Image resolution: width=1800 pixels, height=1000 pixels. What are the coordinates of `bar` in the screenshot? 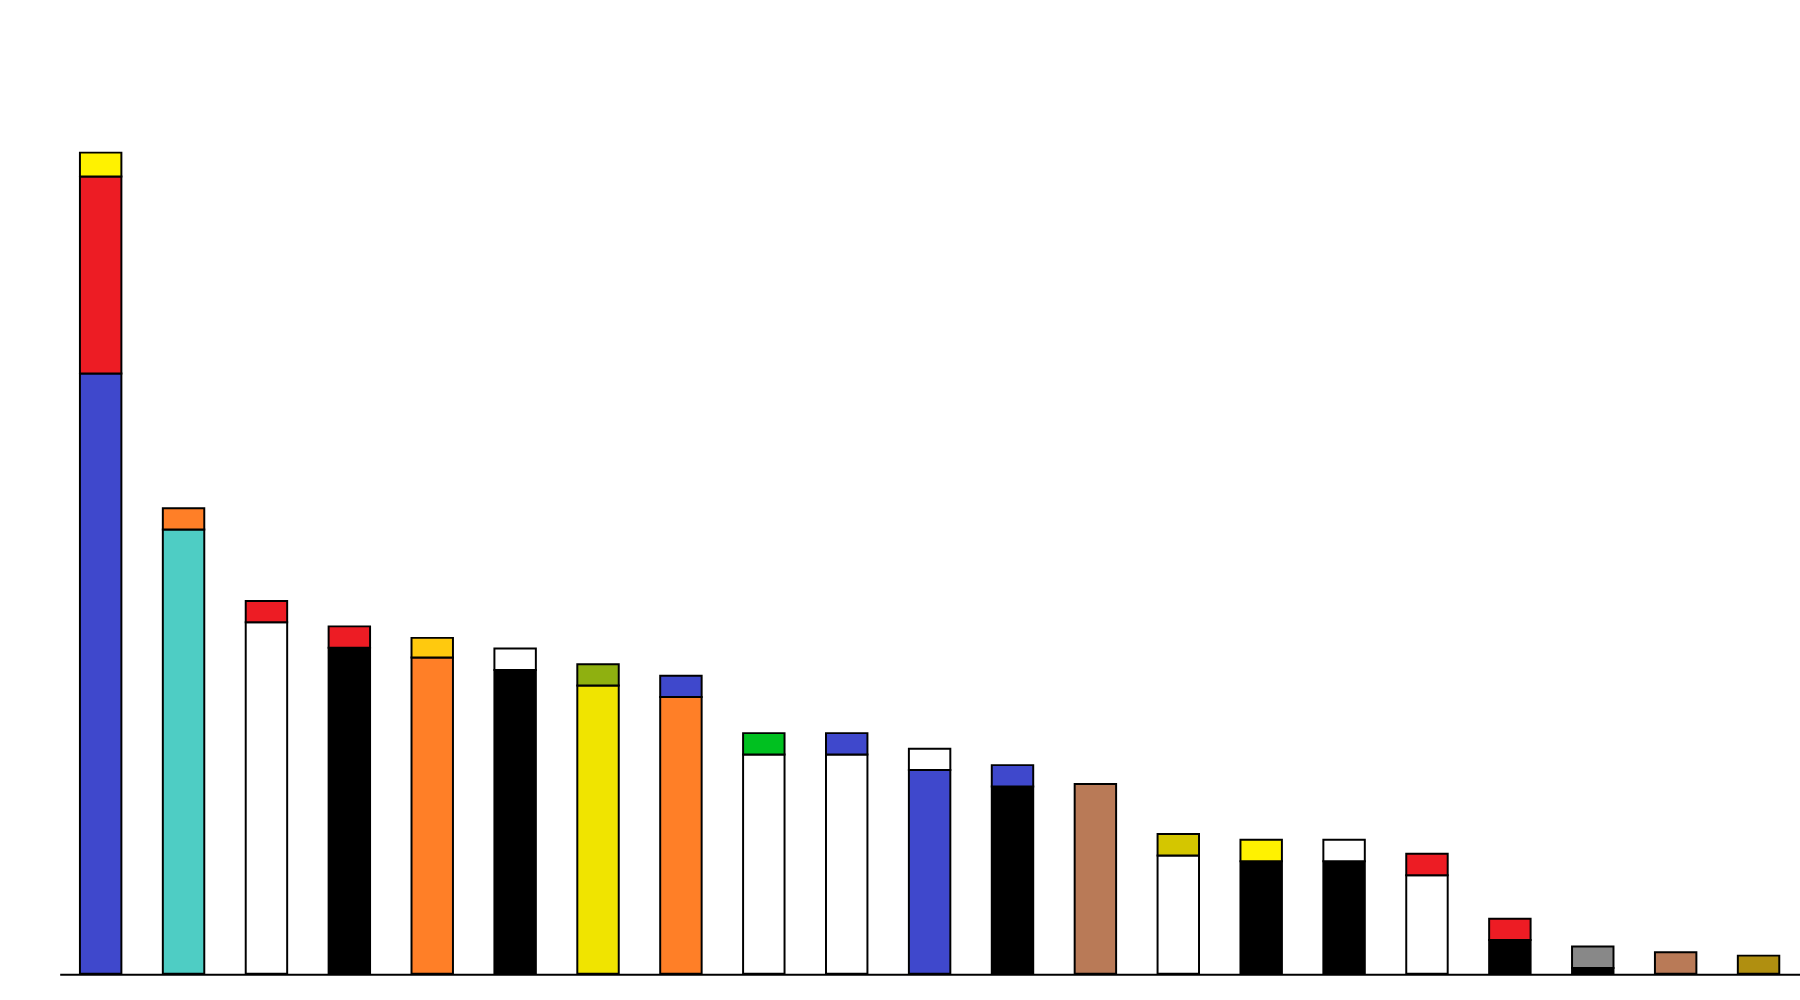 It's located at (1593, 957).